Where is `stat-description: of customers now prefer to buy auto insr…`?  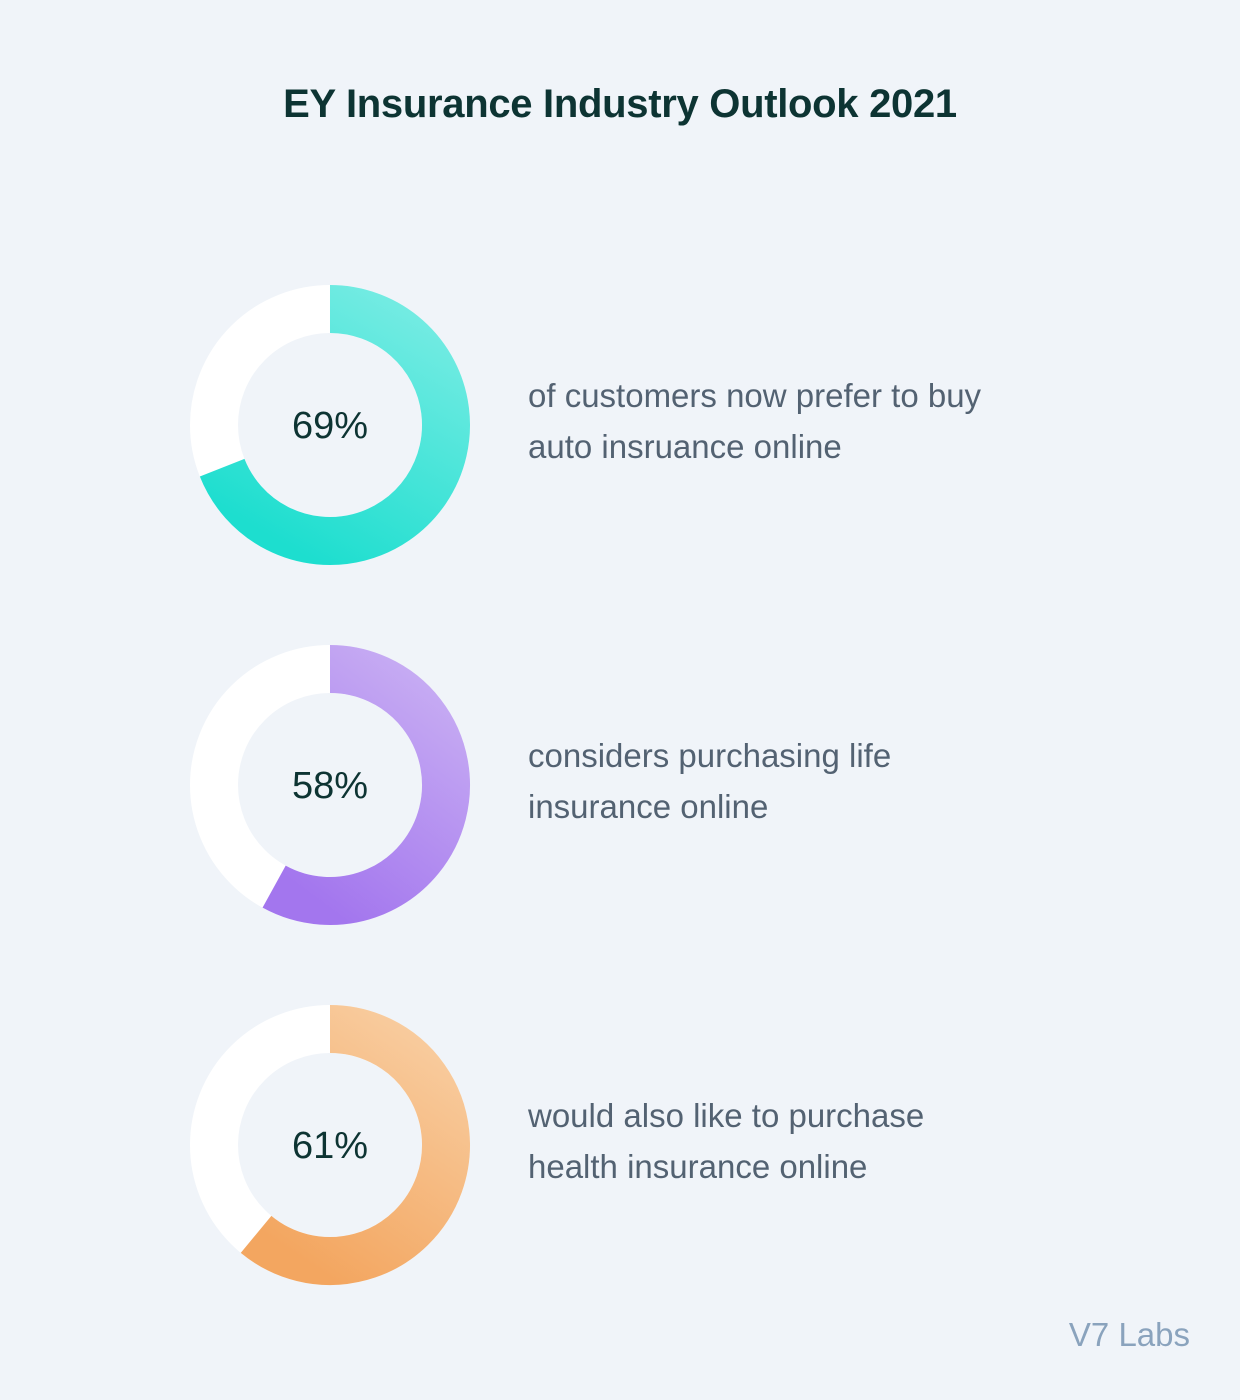
stat-description: of customers now prefer to buy auto insr… is located at coordinates (848, 421).